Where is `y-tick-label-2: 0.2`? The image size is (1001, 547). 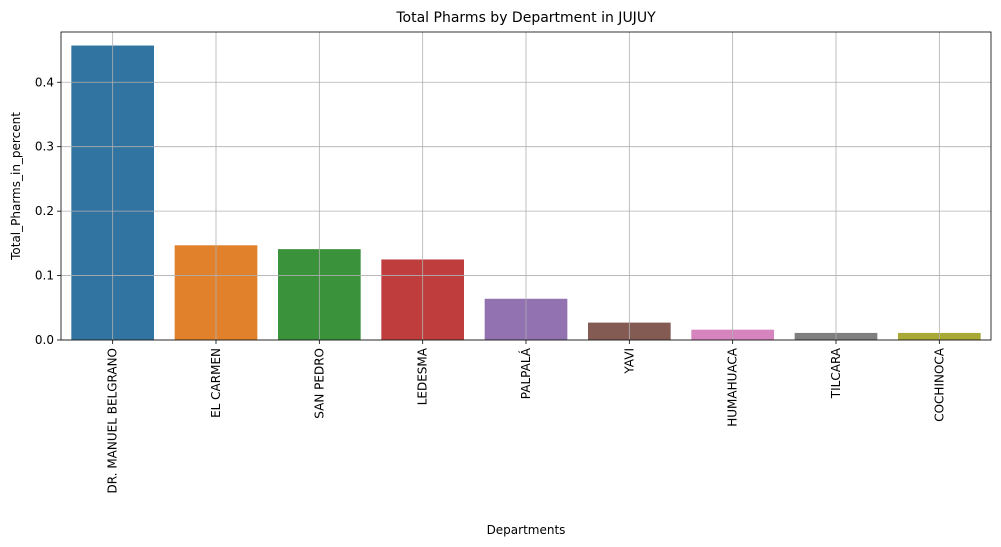
y-tick-label-2: 0.2 is located at coordinates (44, 211).